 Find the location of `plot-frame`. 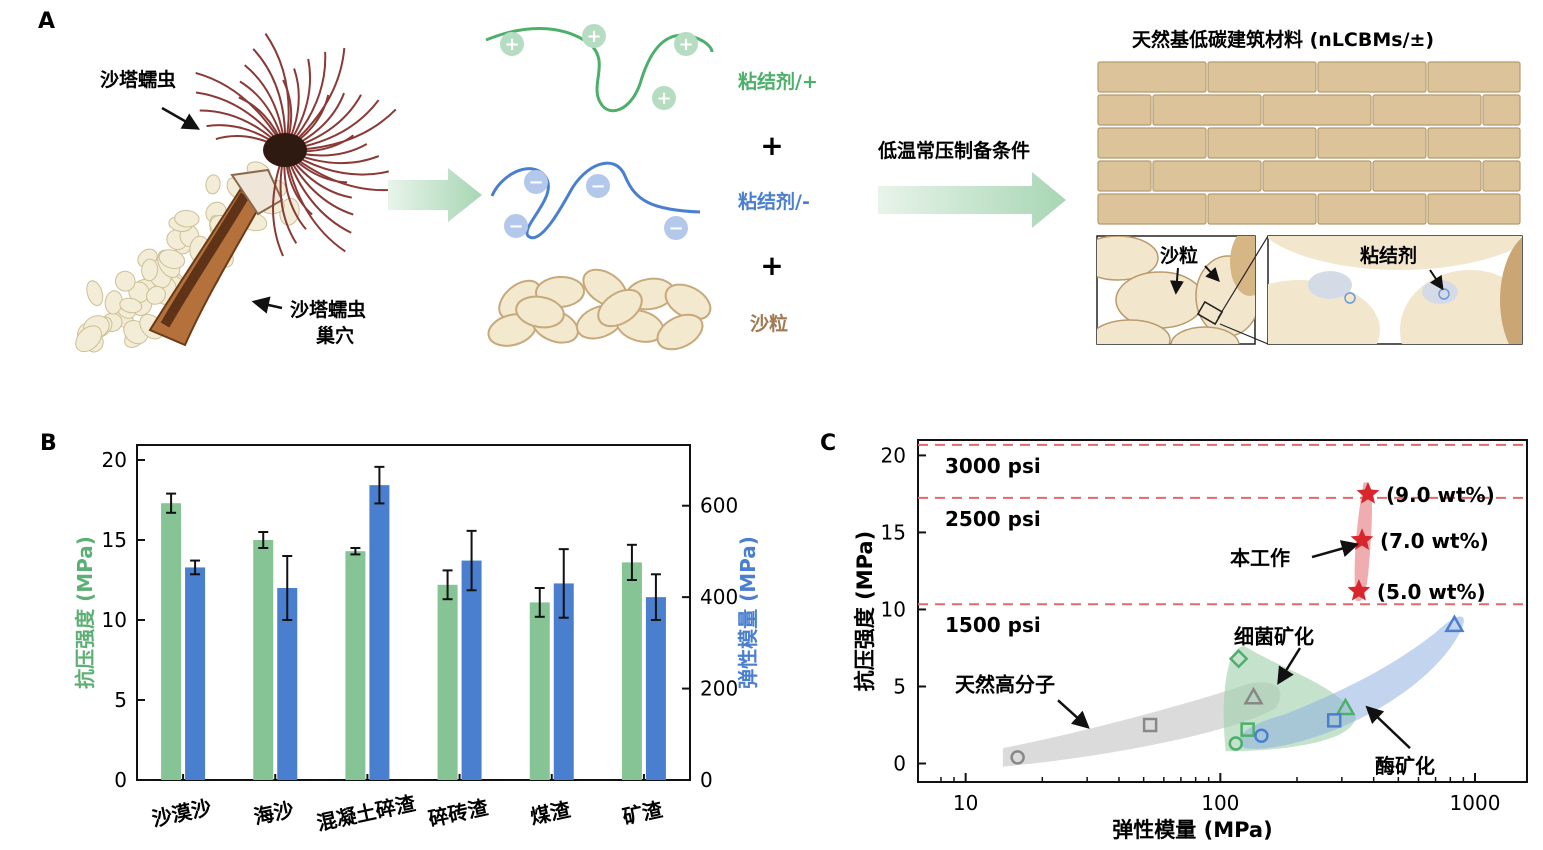

plot-frame is located at coordinates (413, 612).